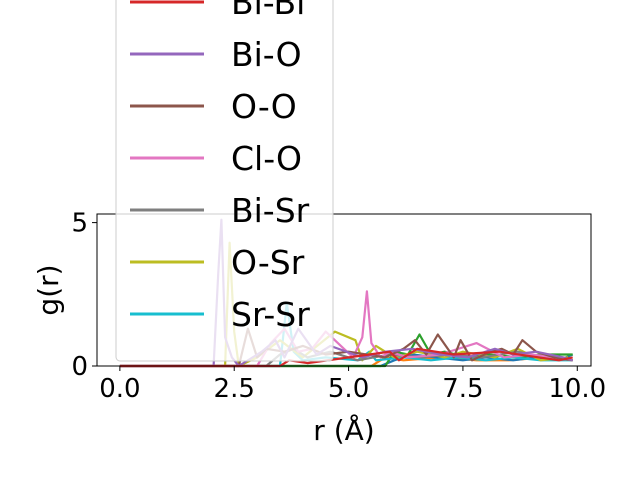 This screenshot has height=480, width=640. I want to click on legend-label-sr-sr: Sr-Sr, so click(270, 314).